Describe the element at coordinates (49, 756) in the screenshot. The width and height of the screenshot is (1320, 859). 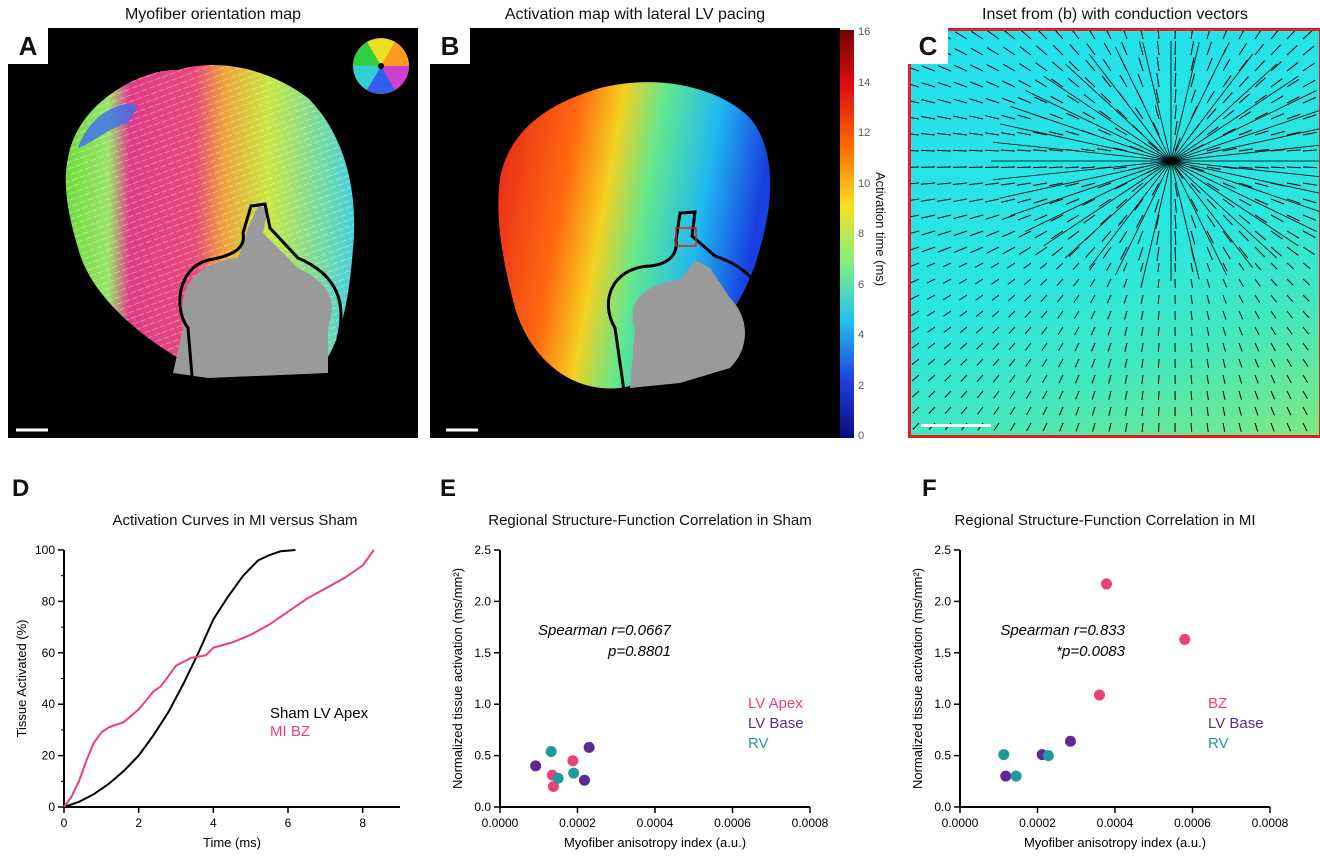
I see `y-tick-label: 20` at that location.